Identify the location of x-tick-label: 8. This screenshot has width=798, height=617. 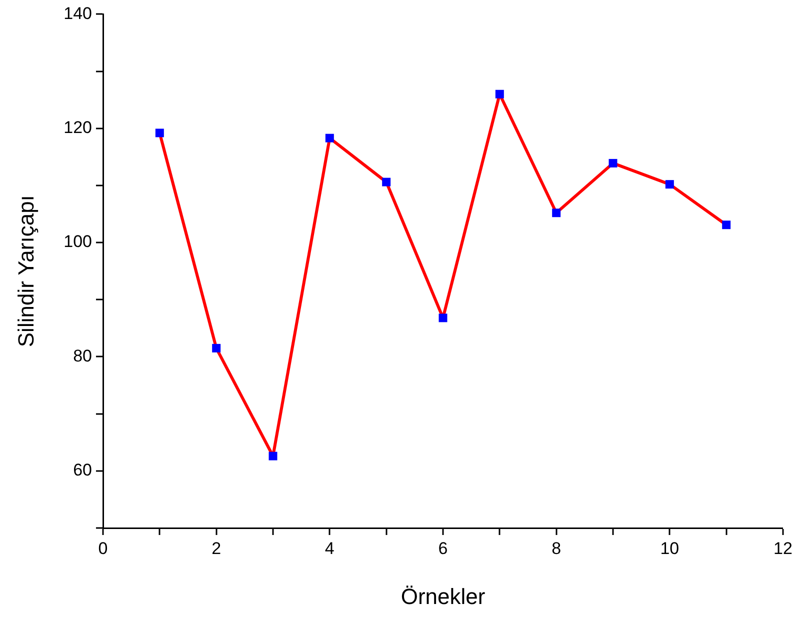
(557, 548).